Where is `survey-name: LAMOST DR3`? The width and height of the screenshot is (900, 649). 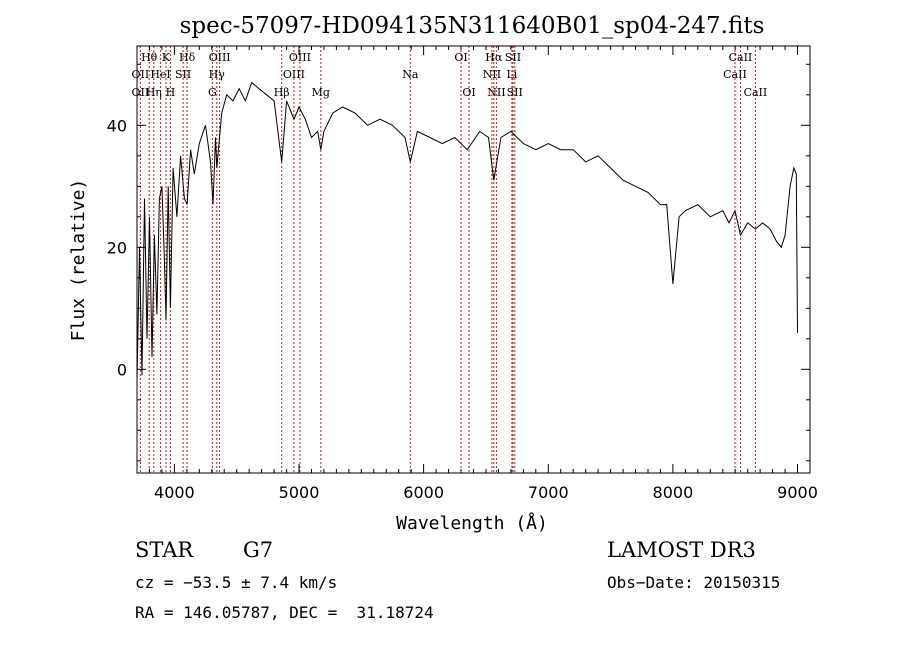
survey-name: LAMOST DR3 is located at coordinates (681, 550).